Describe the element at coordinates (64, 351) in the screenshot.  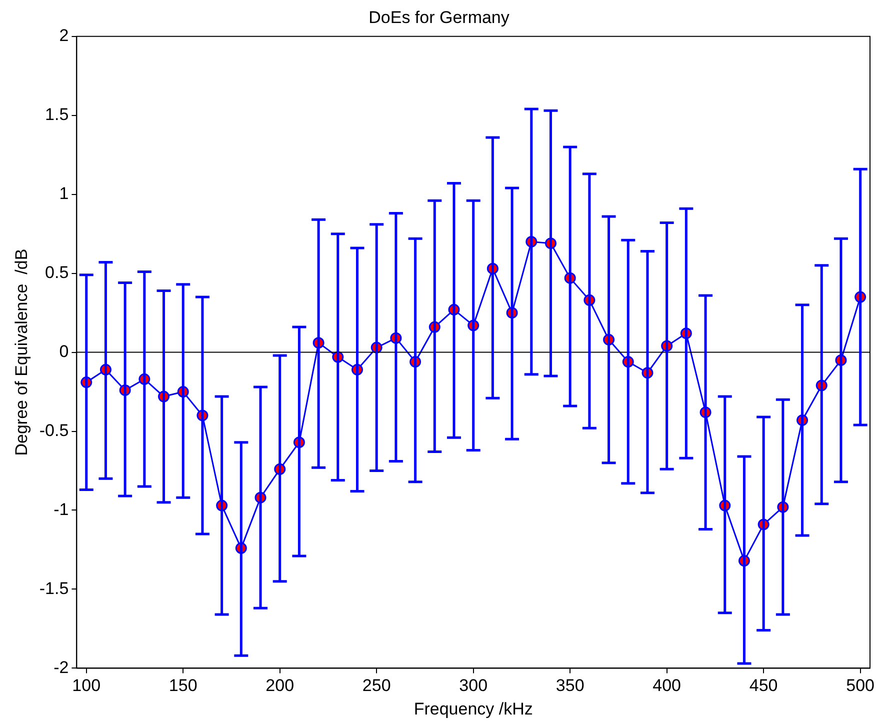
I see `y-tick-label: 0` at that location.